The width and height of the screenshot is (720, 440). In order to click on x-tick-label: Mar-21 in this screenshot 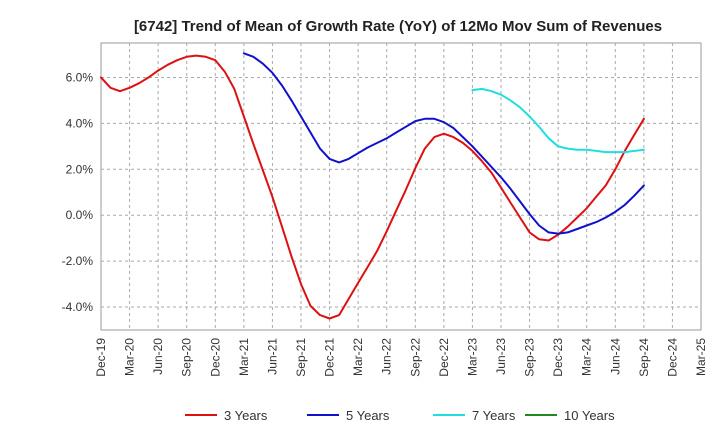, I will do `click(244, 357)`.